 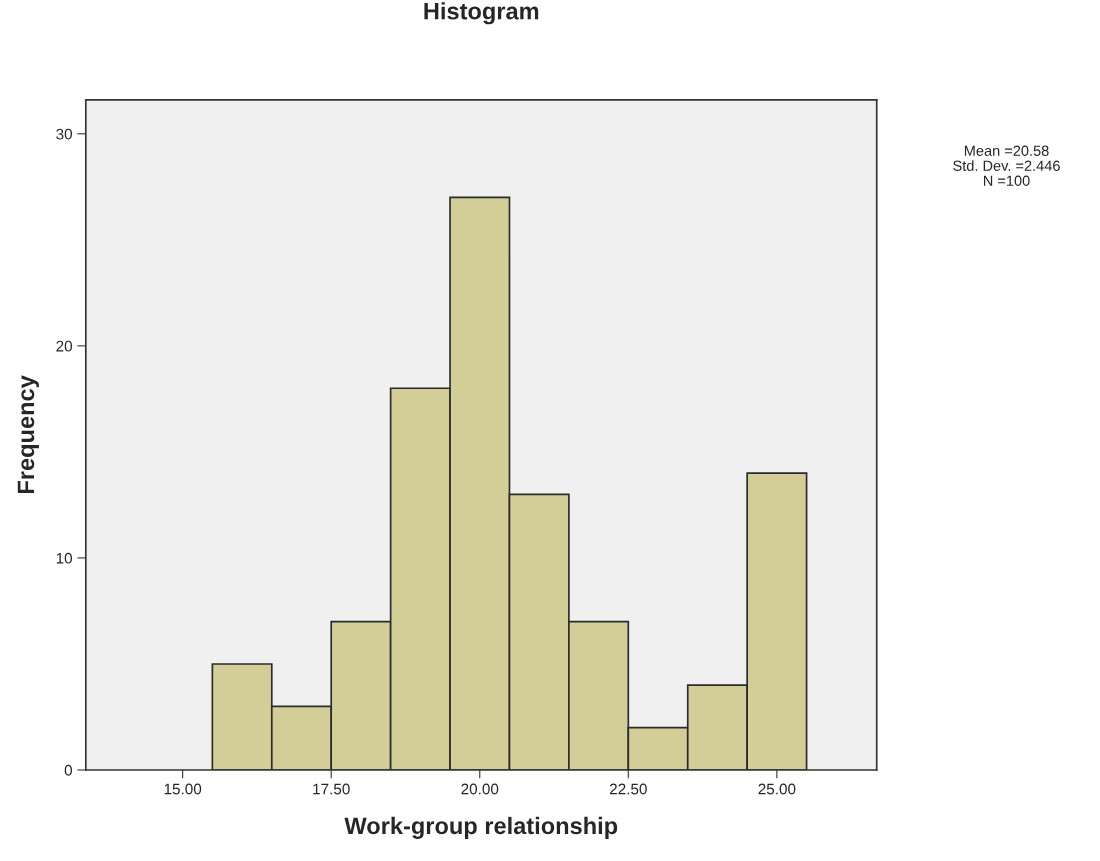 What do you see at coordinates (777, 789) in the screenshot?
I see `x-tick-label: 25.00` at bounding box center [777, 789].